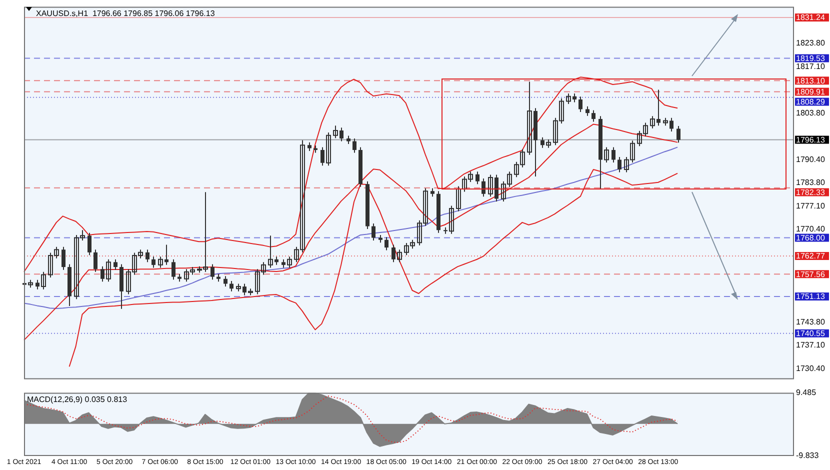 This screenshot has width=830, height=470. What do you see at coordinates (811, 274) in the screenshot?
I see `ref-line-label: 1757.56` at bounding box center [811, 274].